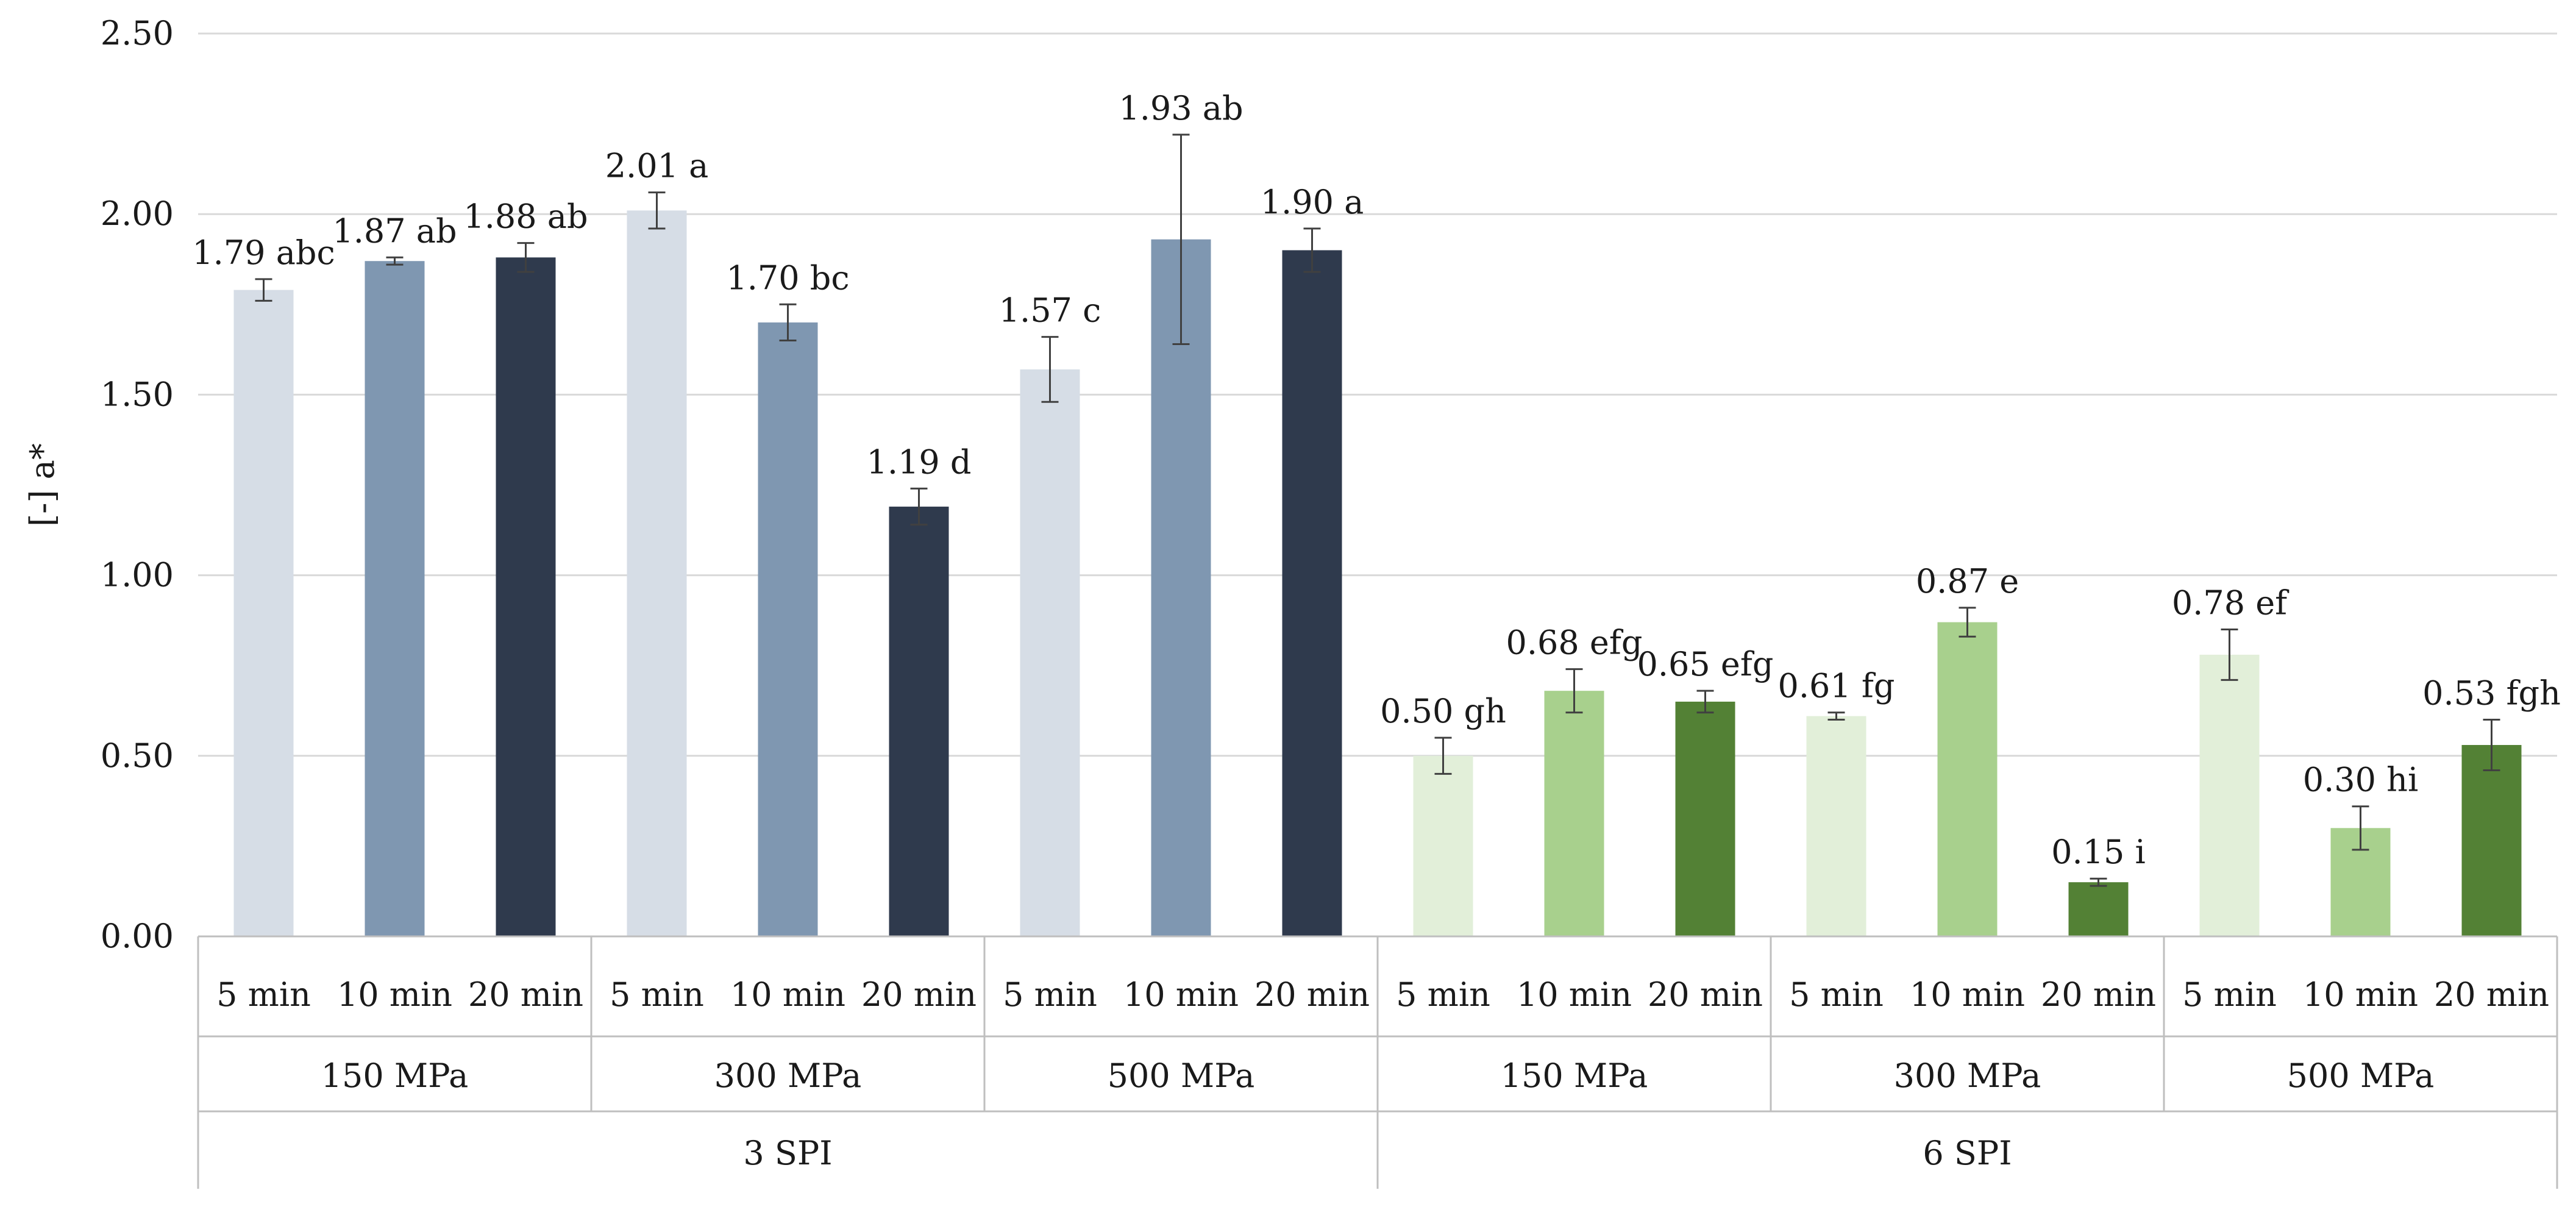 The image size is (2576, 1215). I want to click on data-label: 1.19 d, so click(919, 462).